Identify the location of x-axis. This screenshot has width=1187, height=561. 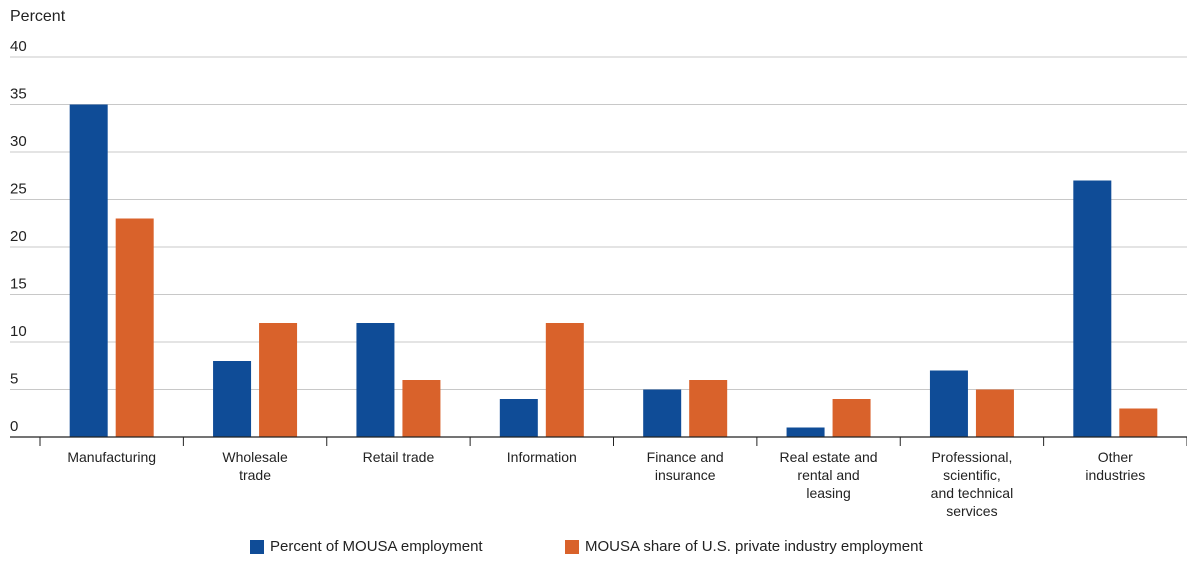
(598, 441).